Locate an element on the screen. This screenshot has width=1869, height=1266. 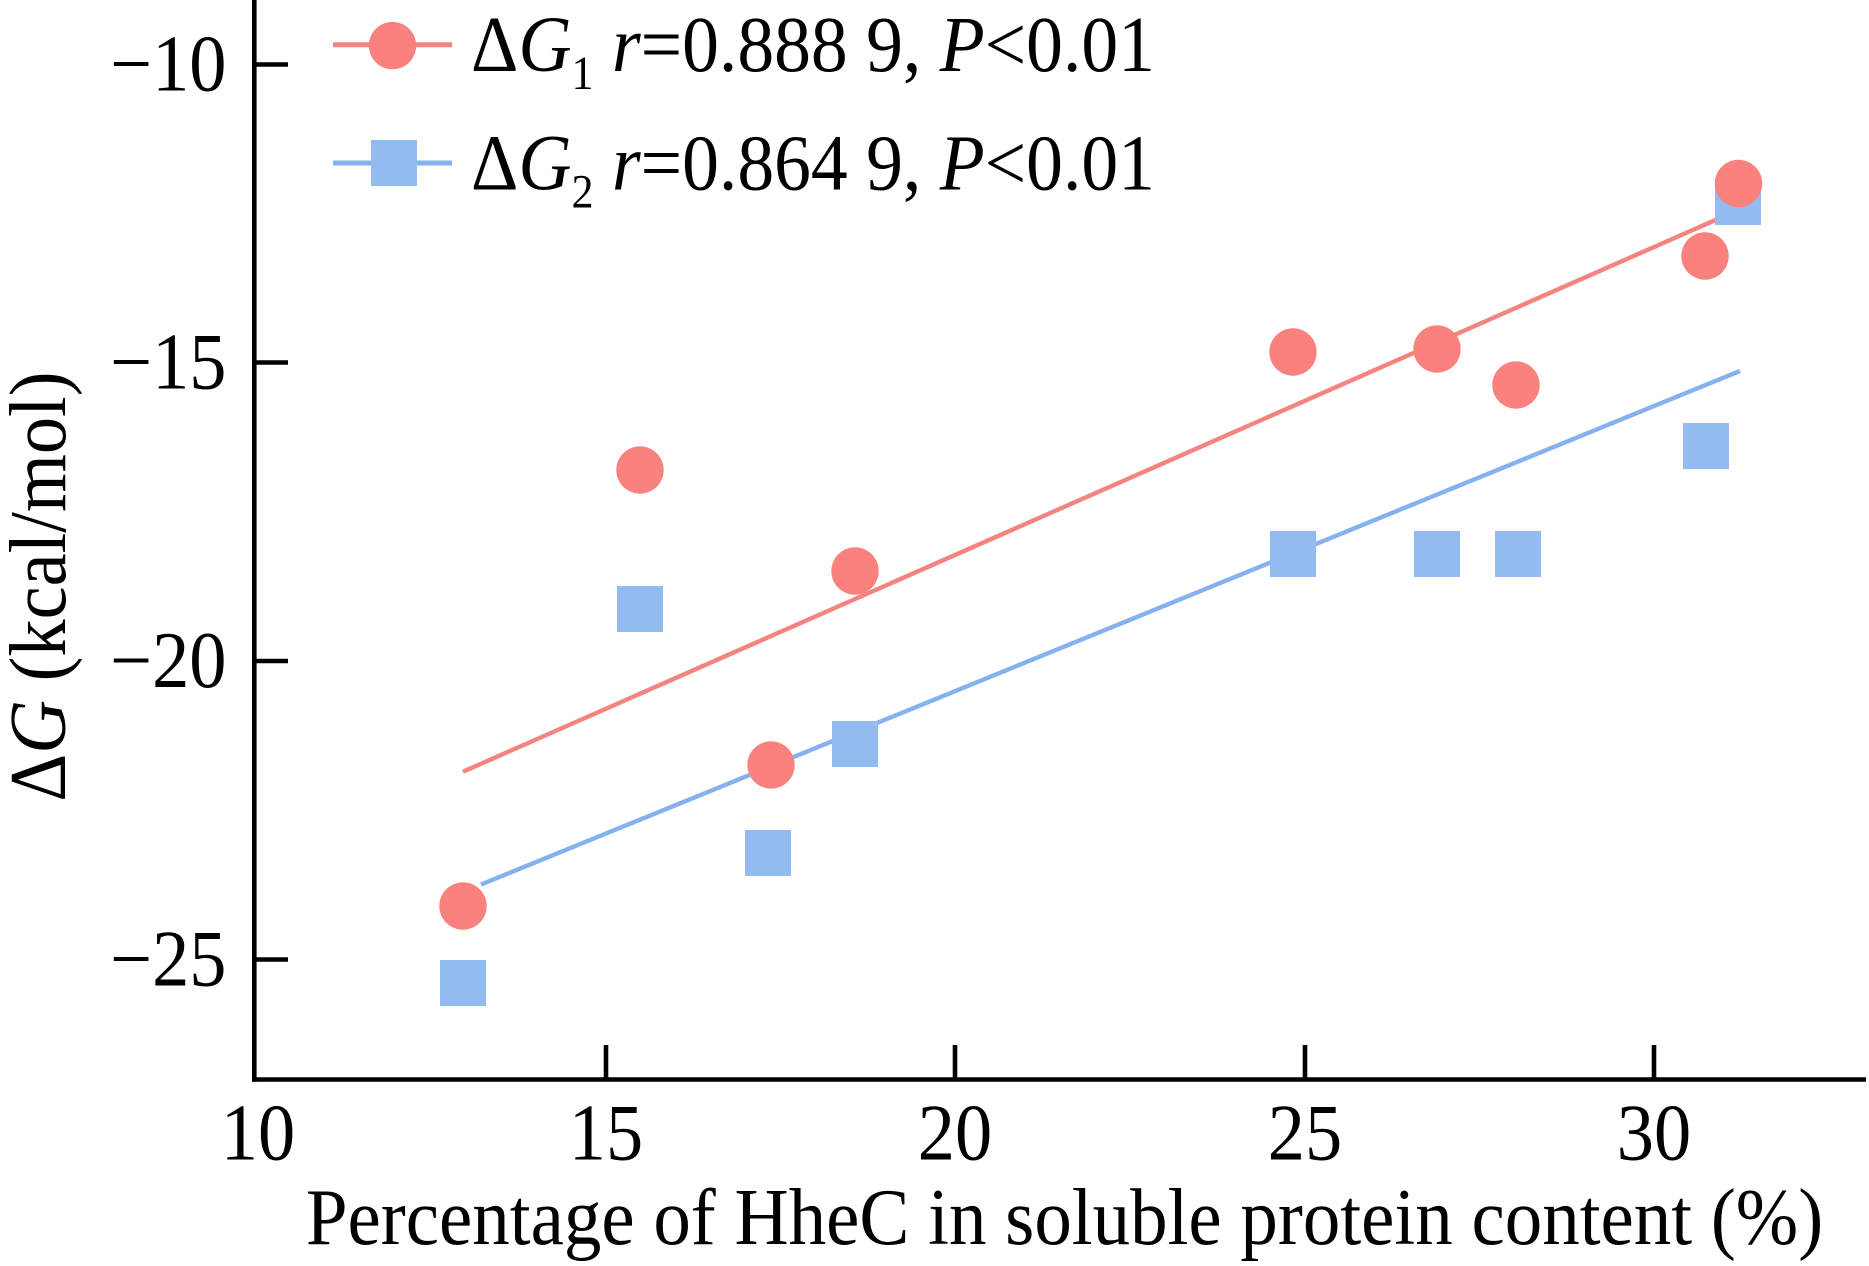
svg-text: 30 is located at coordinates (1654, 1132).